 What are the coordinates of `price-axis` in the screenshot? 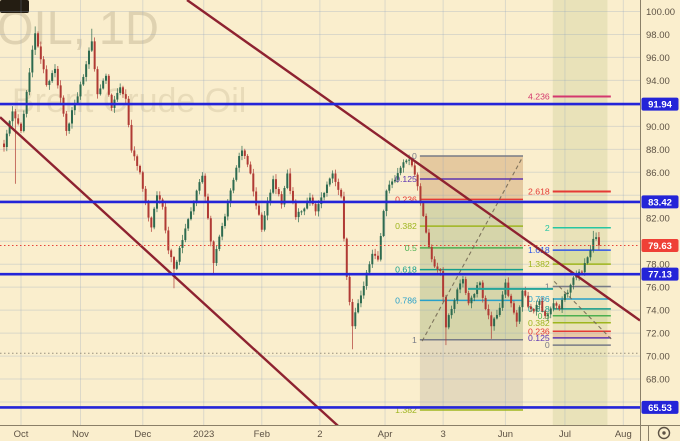 It's located at (660, 220).